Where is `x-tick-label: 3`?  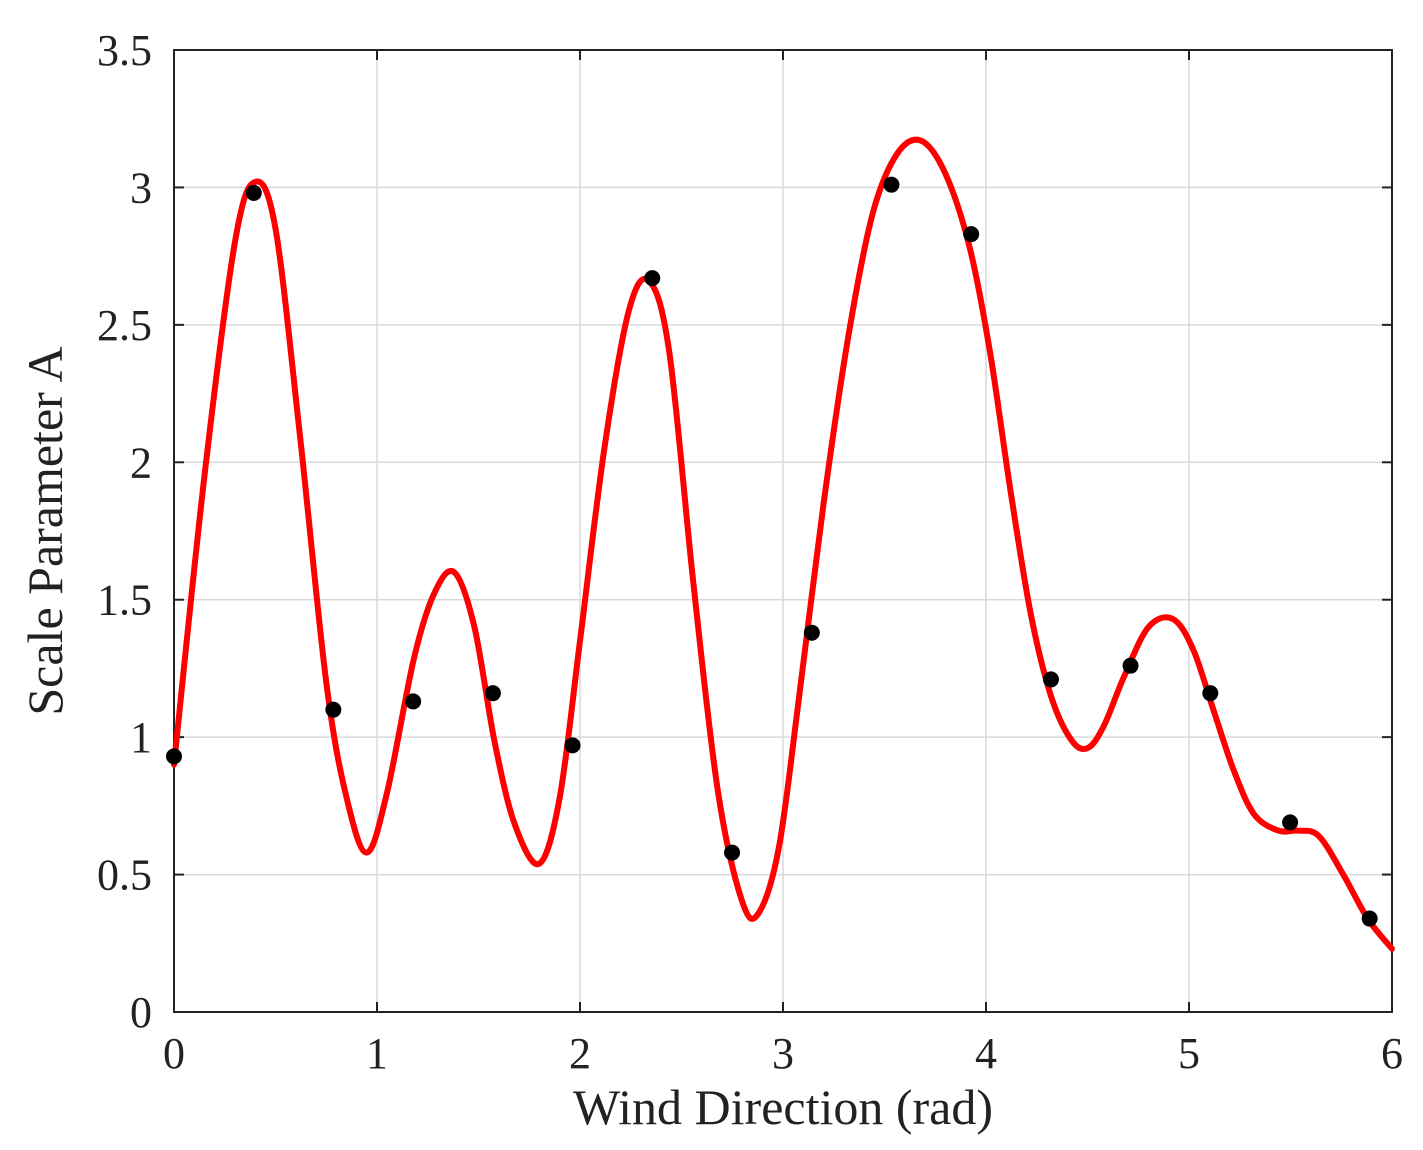 x-tick-label: 3 is located at coordinates (783, 1053).